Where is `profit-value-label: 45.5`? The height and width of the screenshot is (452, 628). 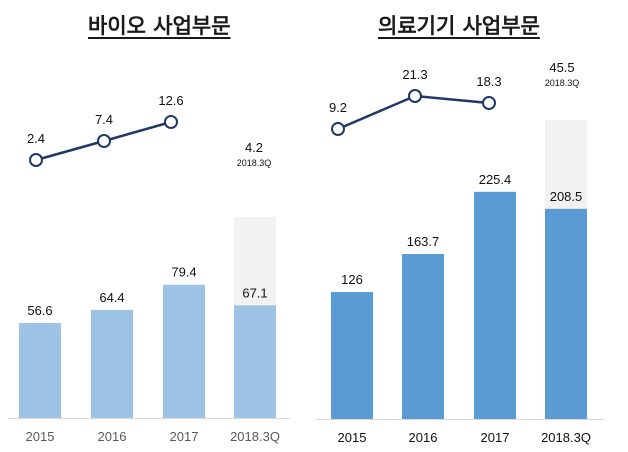
profit-value-label: 45.5 is located at coordinates (561, 67).